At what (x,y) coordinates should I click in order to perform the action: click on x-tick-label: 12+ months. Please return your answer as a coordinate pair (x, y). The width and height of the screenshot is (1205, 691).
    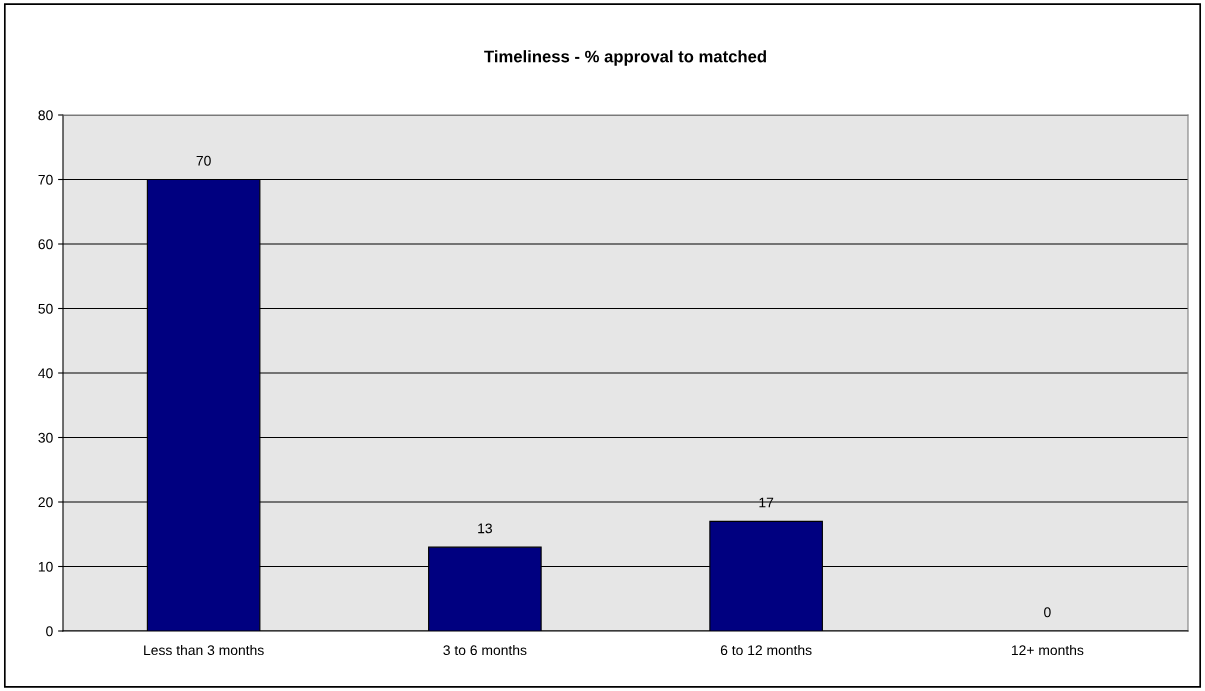
    Looking at the image, I should click on (1047, 650).